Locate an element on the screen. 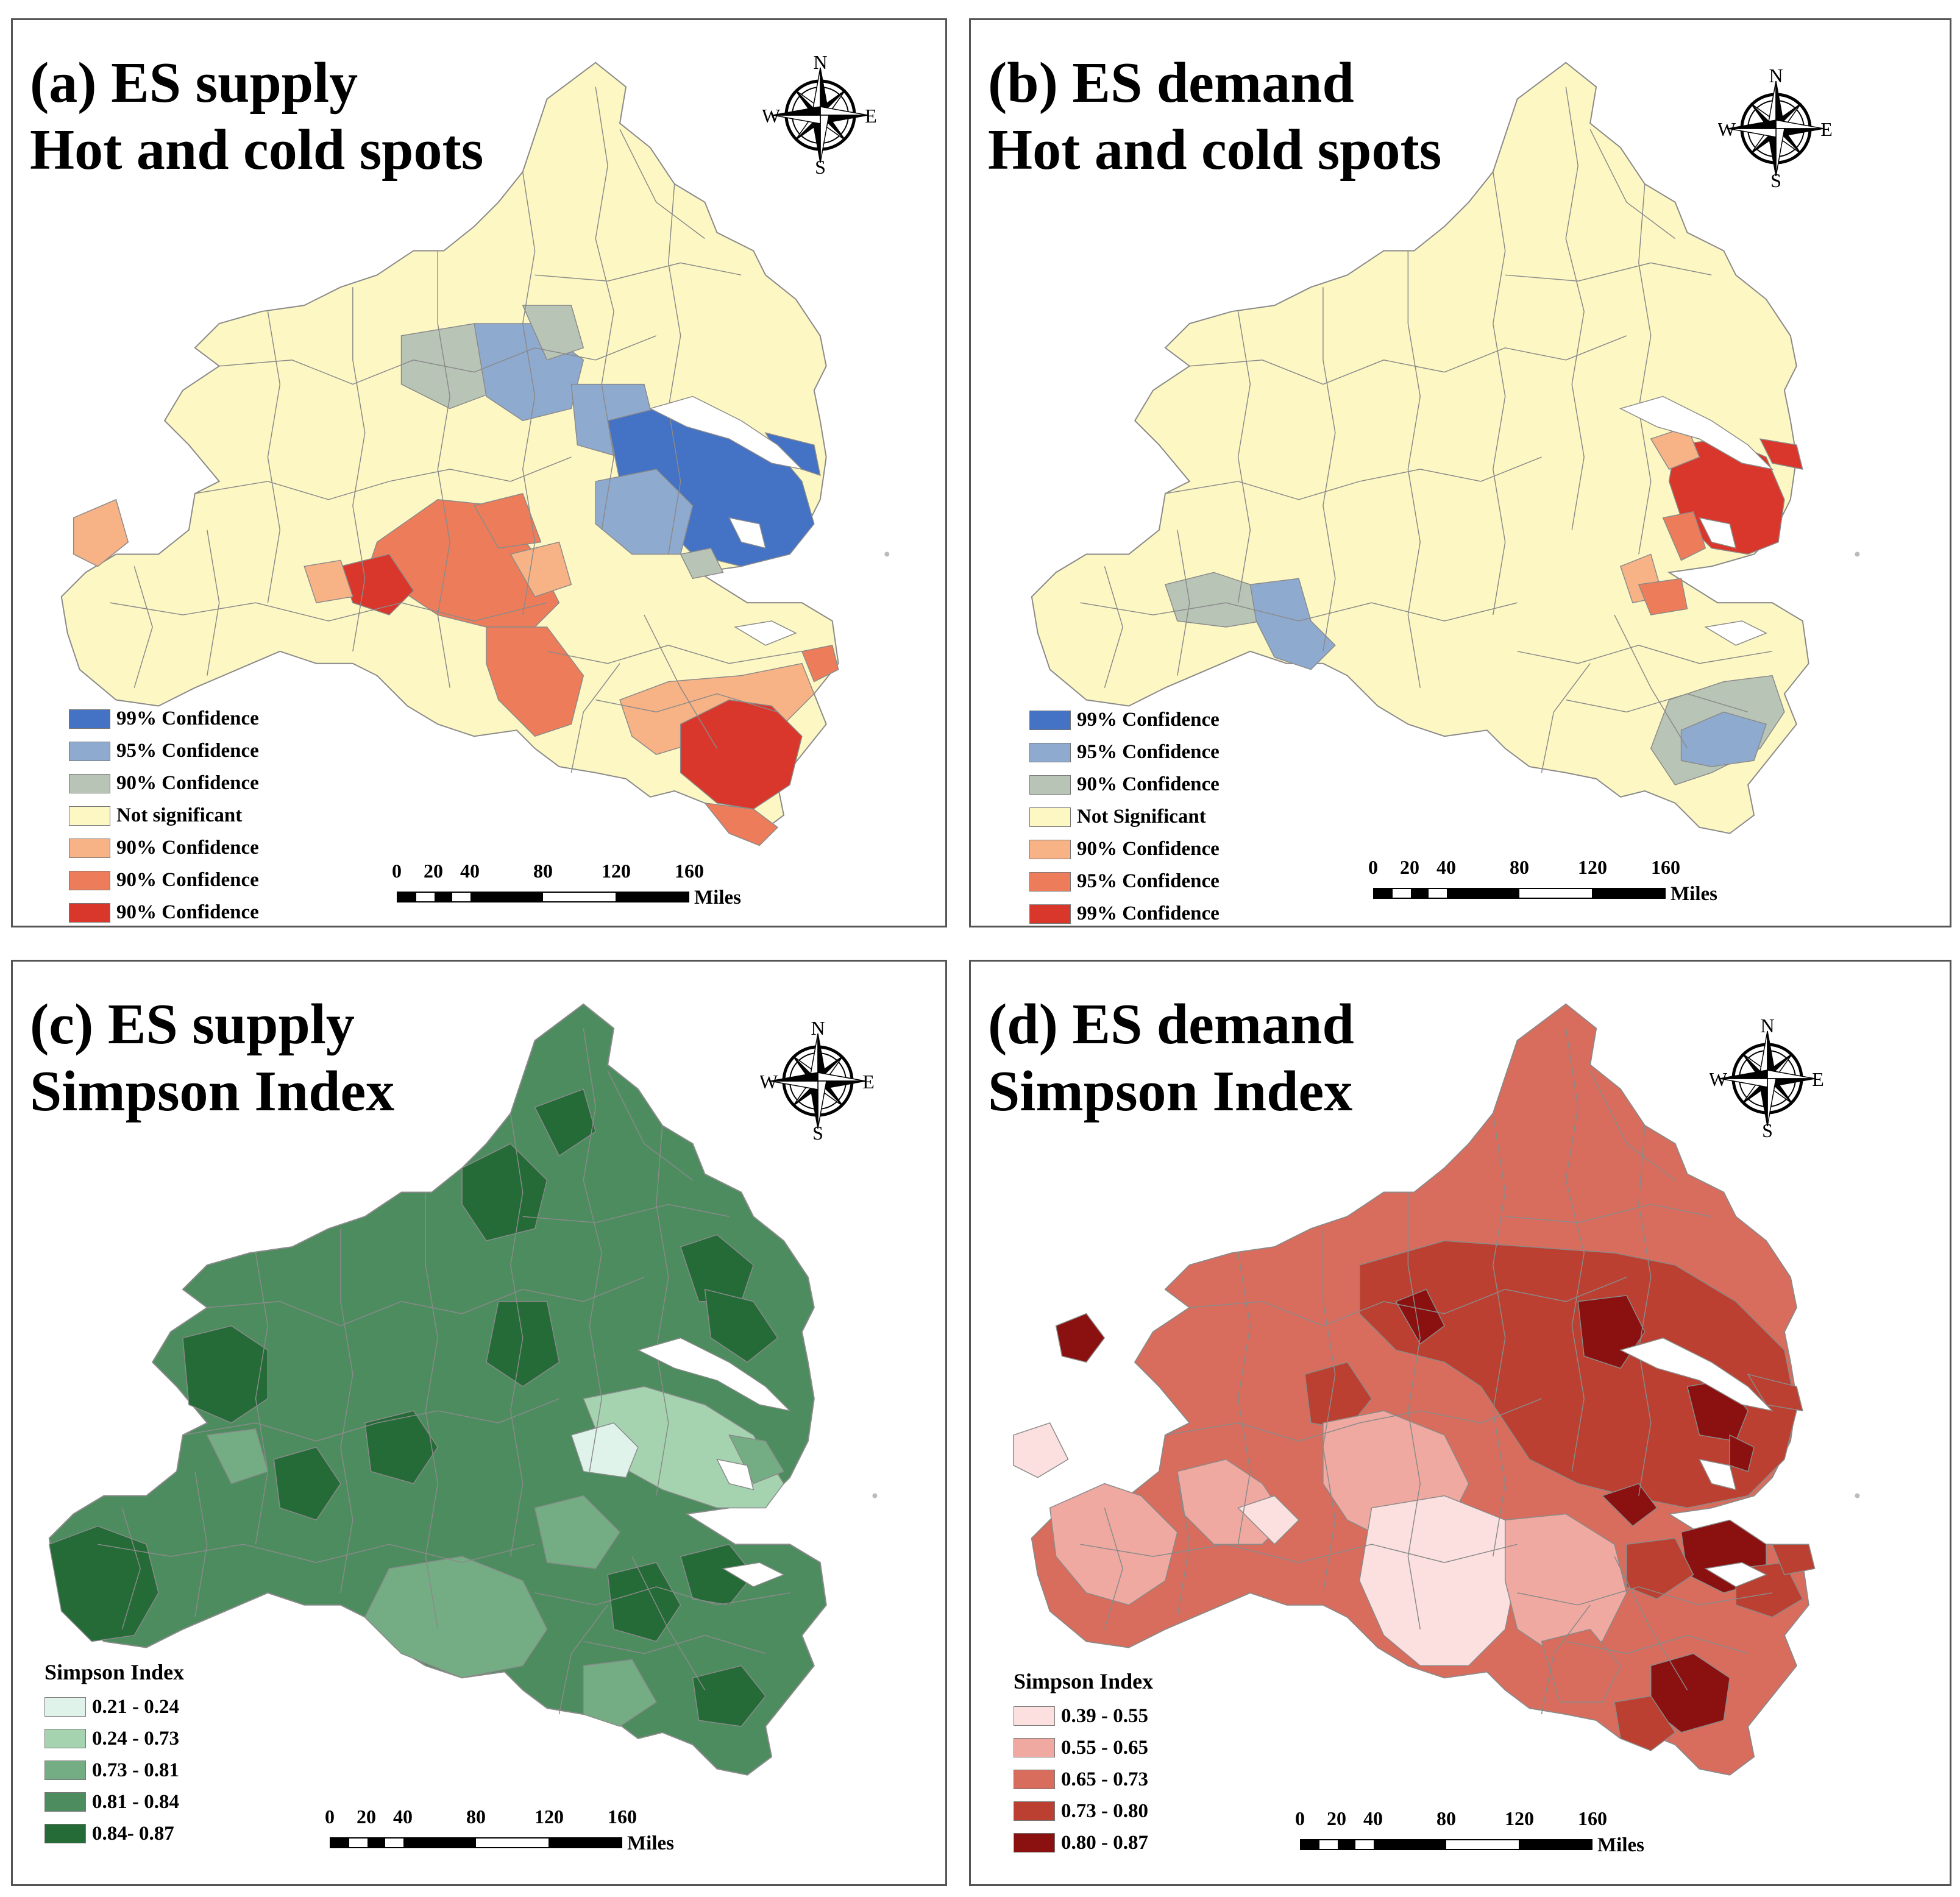 The height and width of the screenshot is (1897, 1960). legend-item: 0.80 - 0.87 is located at coordinates (1083, 1843).